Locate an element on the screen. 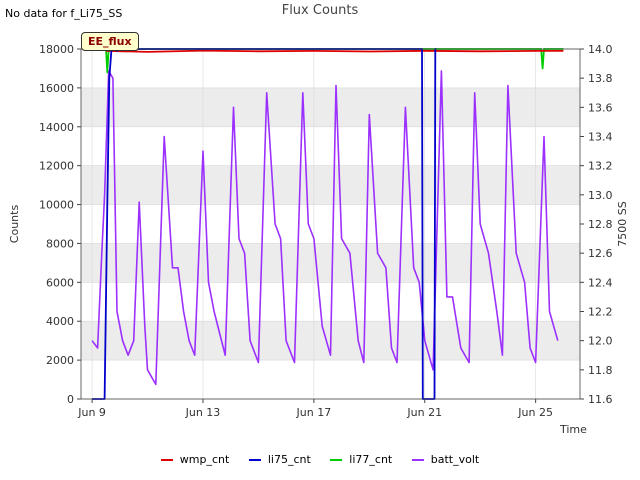 The height and width of the screenshot is (480, 640). y-tick-label: 8000 is located at coordinates (60, 243).